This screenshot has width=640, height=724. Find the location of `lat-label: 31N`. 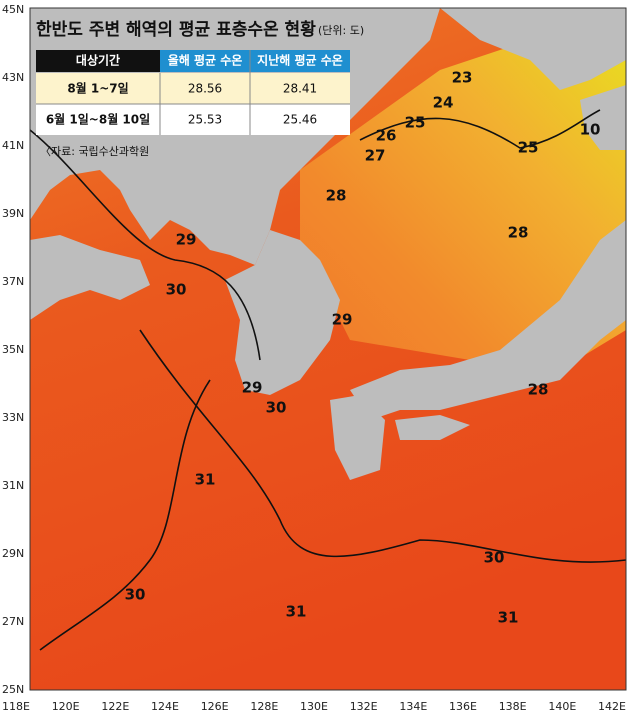

lat-label: 31N is located at coordinates (13, 485).